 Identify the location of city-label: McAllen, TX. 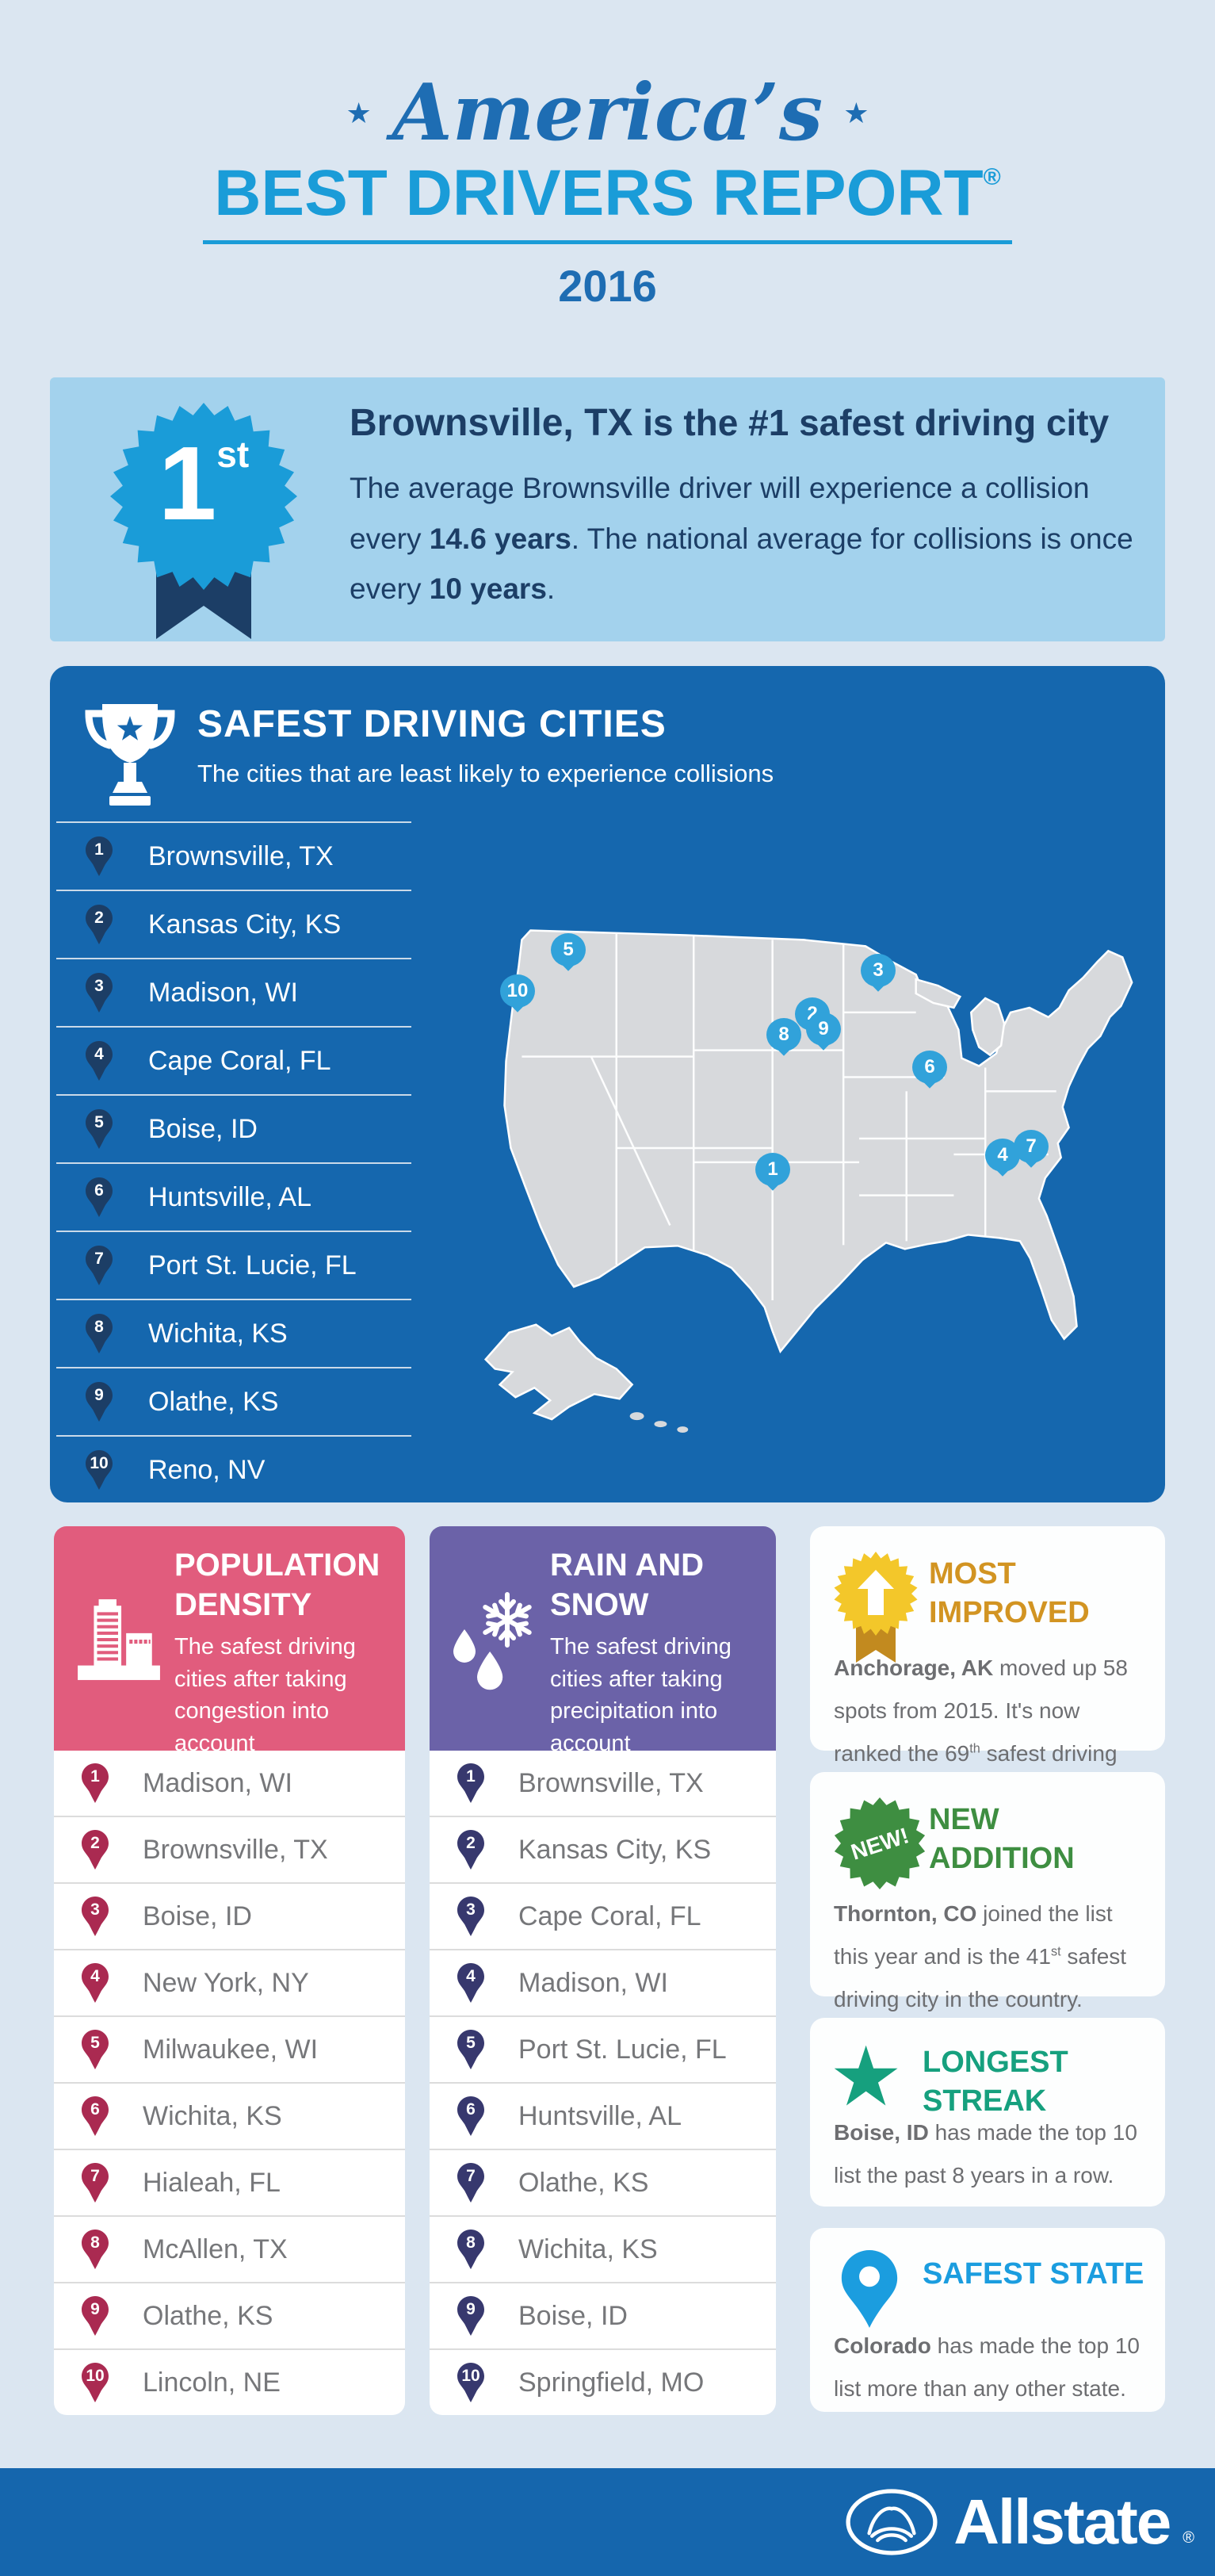
(215, 2248).